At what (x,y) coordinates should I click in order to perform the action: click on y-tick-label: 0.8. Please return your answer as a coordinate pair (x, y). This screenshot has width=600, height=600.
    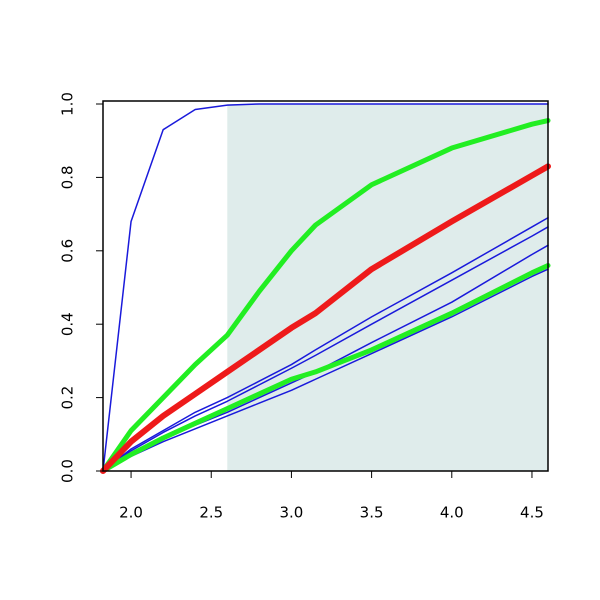
    Looking at the image, I should click on (68, 177).